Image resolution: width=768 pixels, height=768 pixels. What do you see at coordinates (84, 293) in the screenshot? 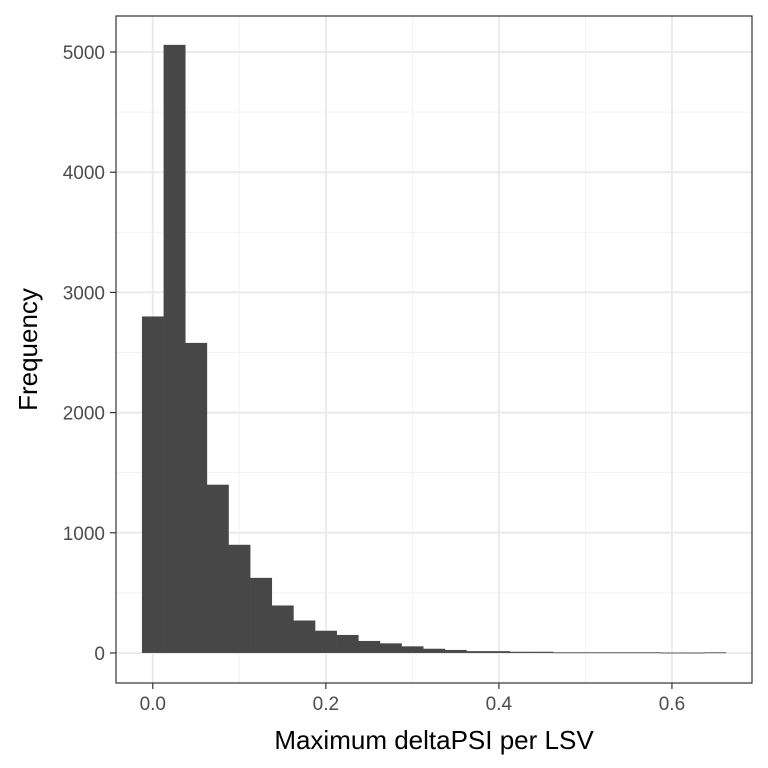
I see `y-tick-label: 3000` at bounding box center [84, 293].